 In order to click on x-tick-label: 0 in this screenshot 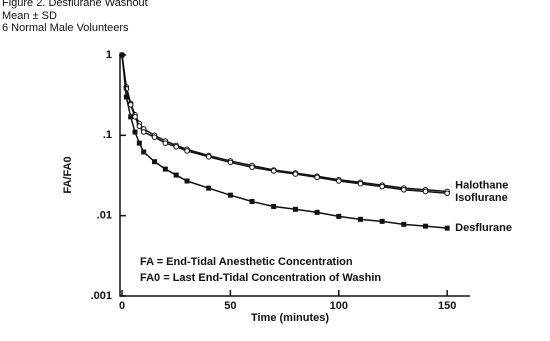, I will do `click(122, 306)`.